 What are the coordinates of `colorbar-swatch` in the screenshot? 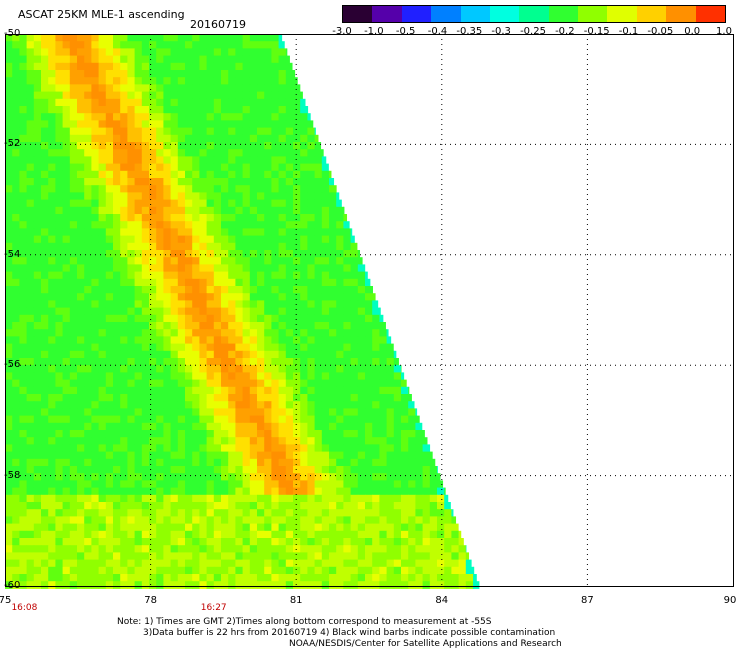 It's located at (681, 14).